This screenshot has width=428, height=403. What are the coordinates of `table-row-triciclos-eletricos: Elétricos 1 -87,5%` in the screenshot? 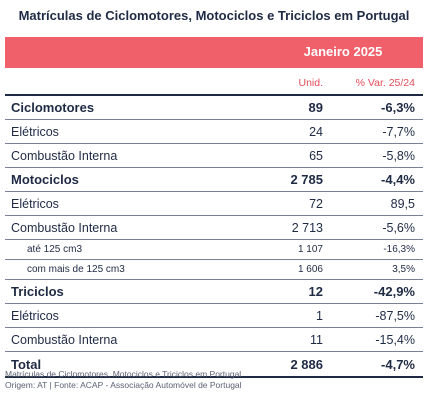 It's located at (214, 316).